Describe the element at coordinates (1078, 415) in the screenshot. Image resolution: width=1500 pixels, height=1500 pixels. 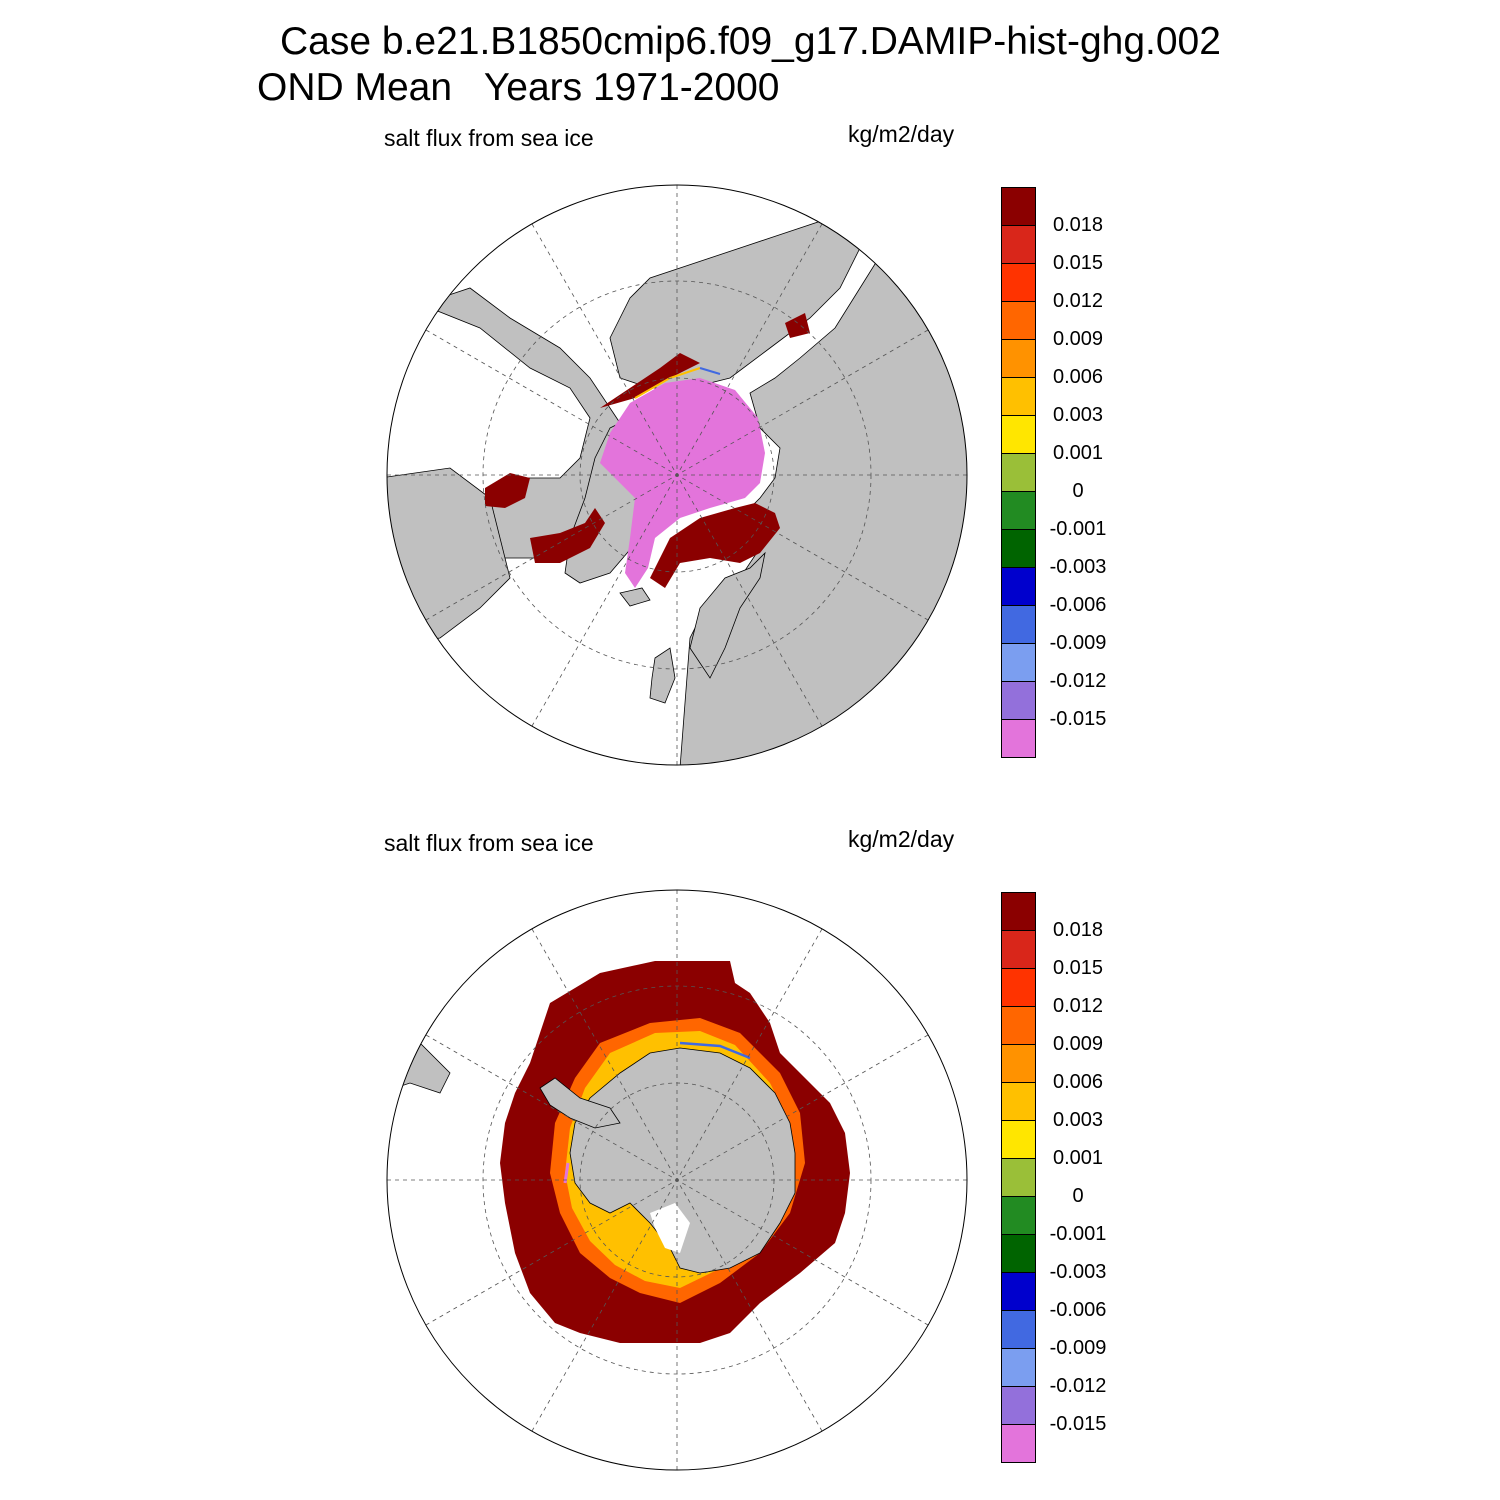
I see `north-colorbar-label: 0.003` at that location.